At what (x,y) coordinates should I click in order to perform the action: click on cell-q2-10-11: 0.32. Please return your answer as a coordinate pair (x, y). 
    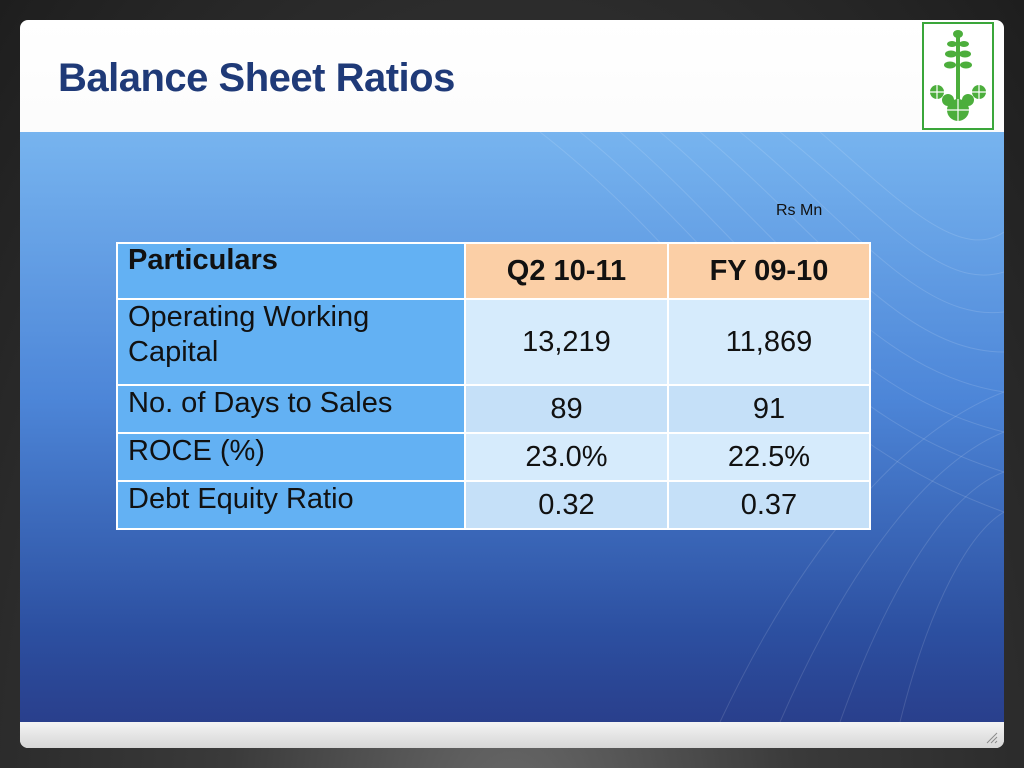
    Looking at the image, I should click on (566, 505).